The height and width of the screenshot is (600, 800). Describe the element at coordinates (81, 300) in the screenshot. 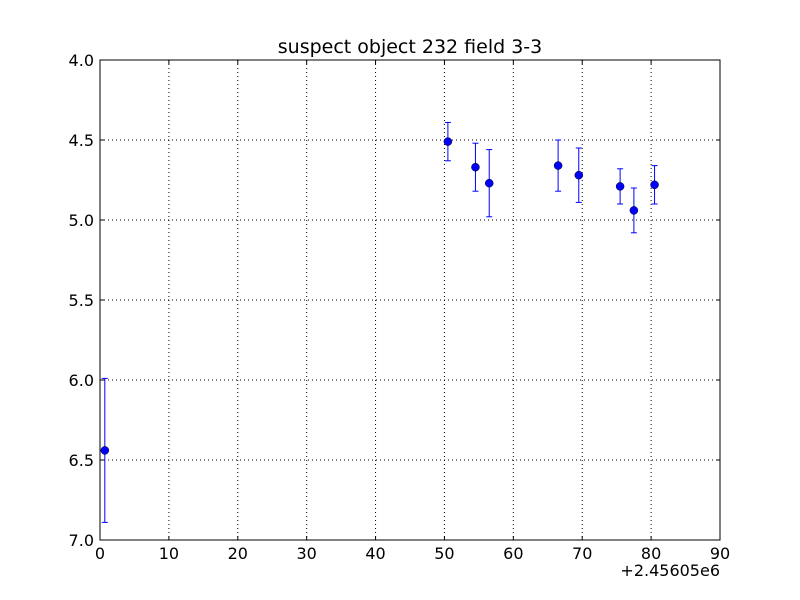

I see `y-tick-label: 5.5` at that location.